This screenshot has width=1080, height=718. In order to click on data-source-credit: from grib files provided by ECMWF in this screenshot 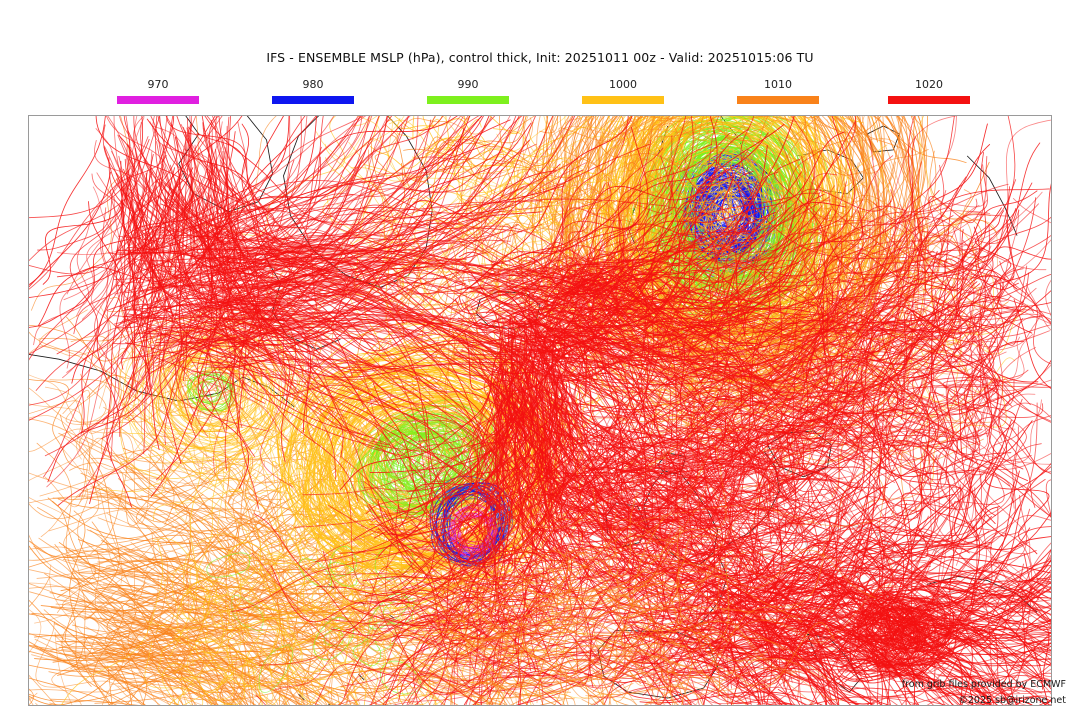, I will do `click(984, 684)`.